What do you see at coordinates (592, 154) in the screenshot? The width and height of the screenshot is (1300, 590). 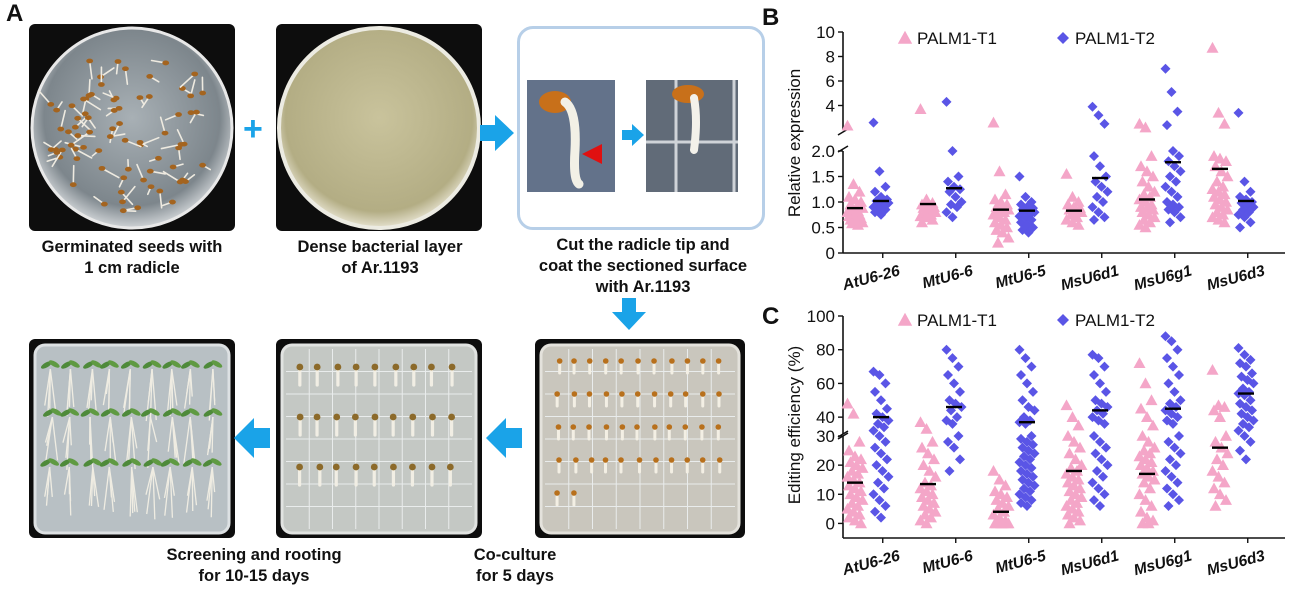 I see `red-marker-arrow` at bounding box center [592, 154].